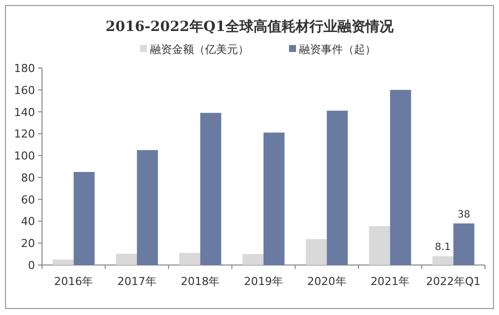 This screenshot has width=499, height=315. What do you see at coordinates (263, 281) in the screenshot?
I see `x-tick-label: 2019年` at bounding box center [263, 281].